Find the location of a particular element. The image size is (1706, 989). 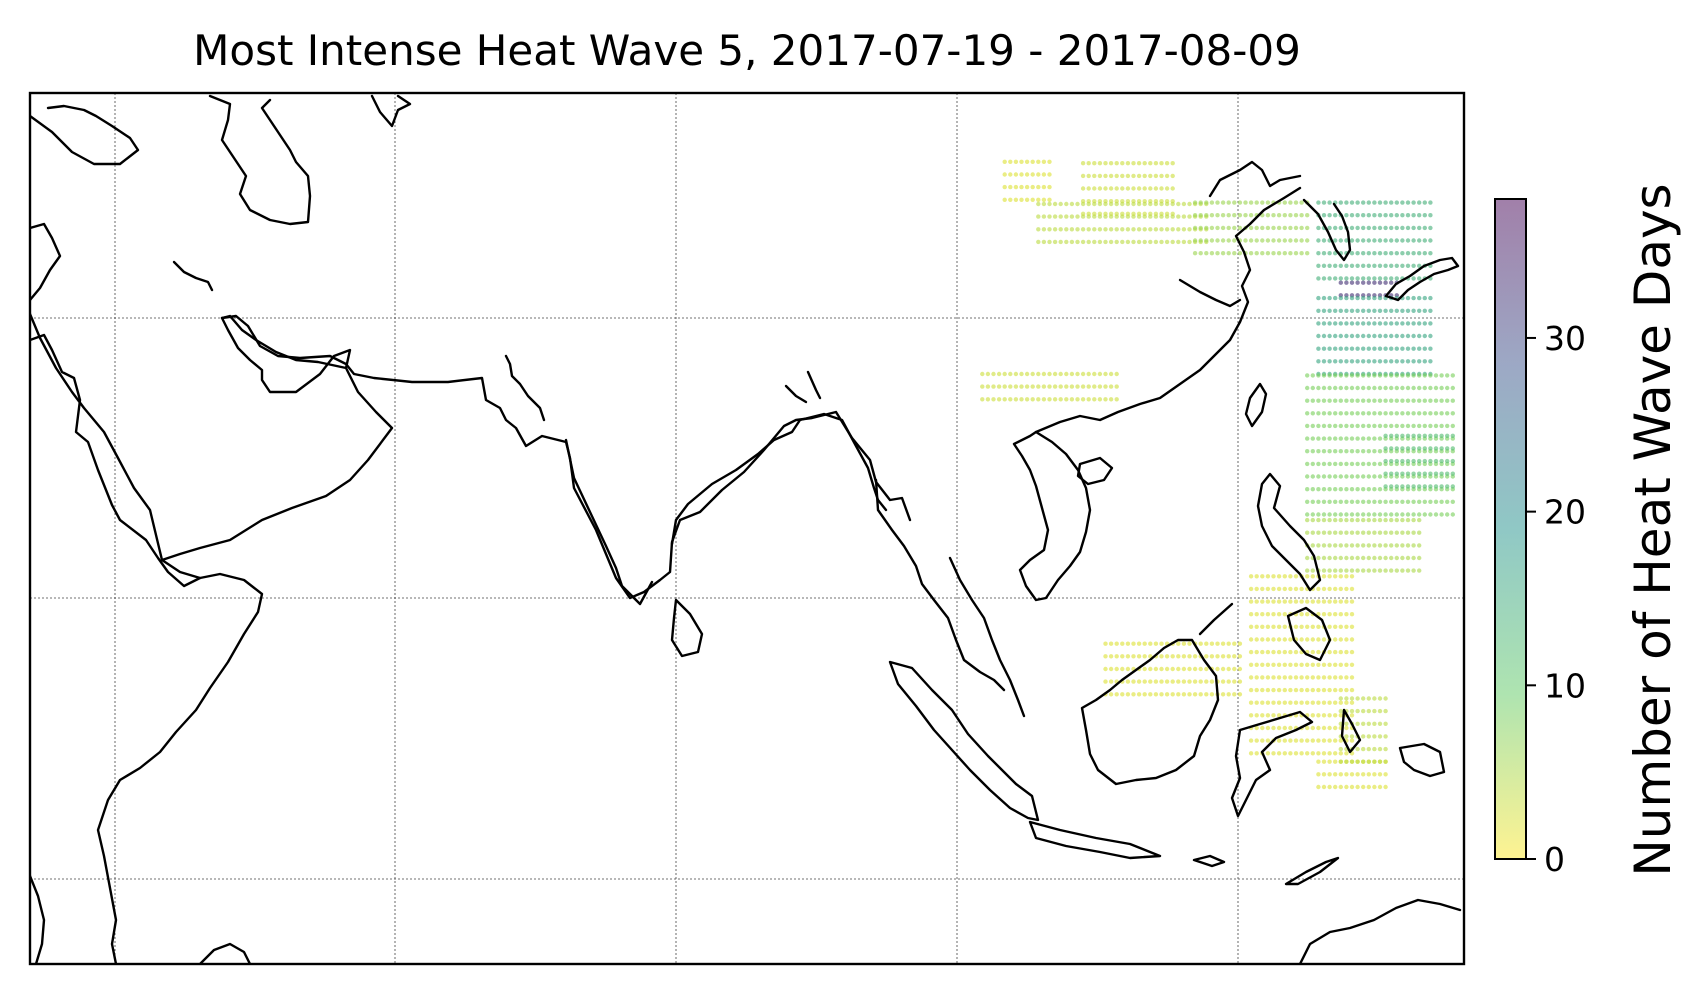

coast-halmahera is located at coordinates (1351, 731).